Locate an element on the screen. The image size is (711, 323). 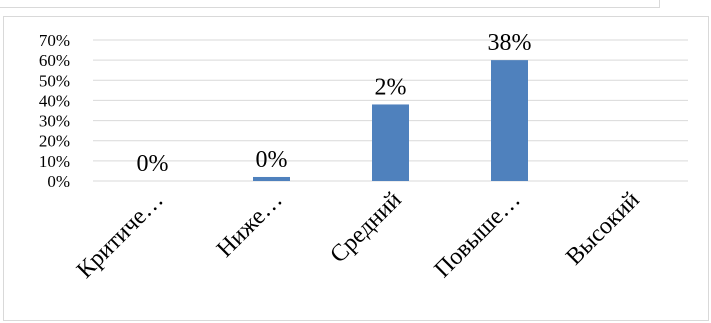
x-tick-label: Высокий is located at coordinates (603, 229).